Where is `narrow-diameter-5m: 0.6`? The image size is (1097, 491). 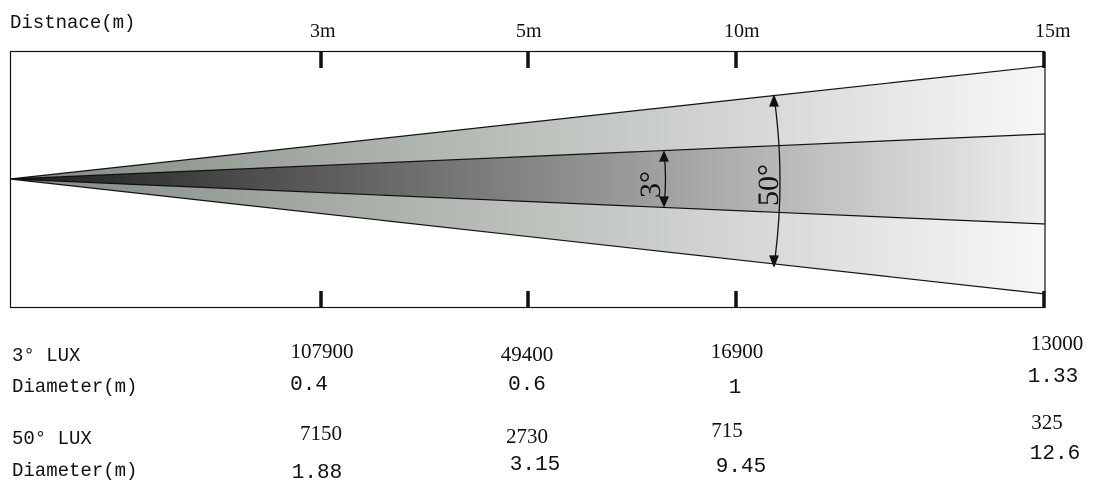
narrow-diameter-5m: 0.6 is located at coordinates (527, 385).